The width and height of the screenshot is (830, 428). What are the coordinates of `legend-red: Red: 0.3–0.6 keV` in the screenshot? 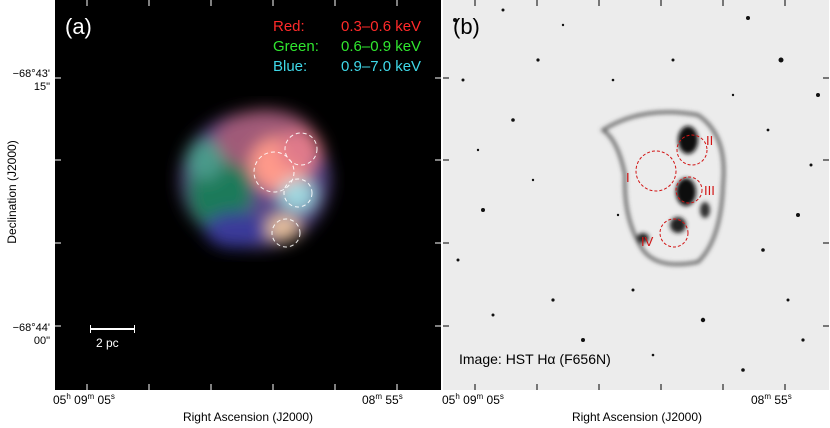 It's located at (347, 26).